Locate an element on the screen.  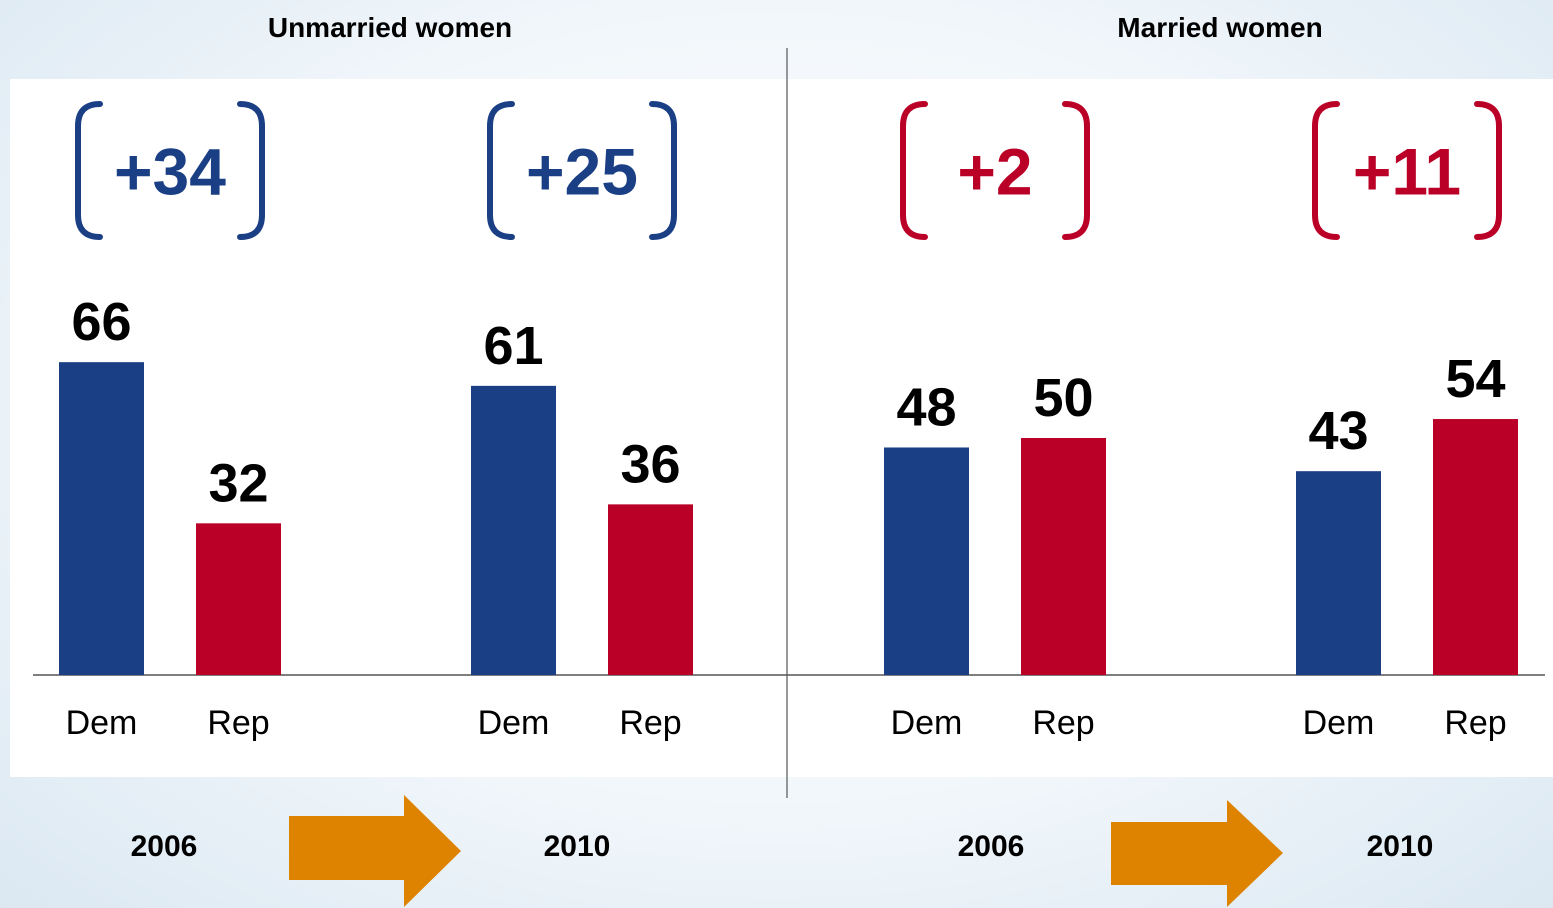
data-label: 48 is located at coordinates (926, 407).